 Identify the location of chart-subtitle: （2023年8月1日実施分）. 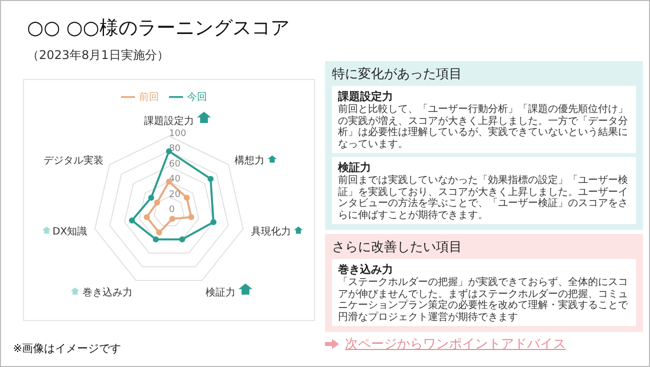
(98, 55).